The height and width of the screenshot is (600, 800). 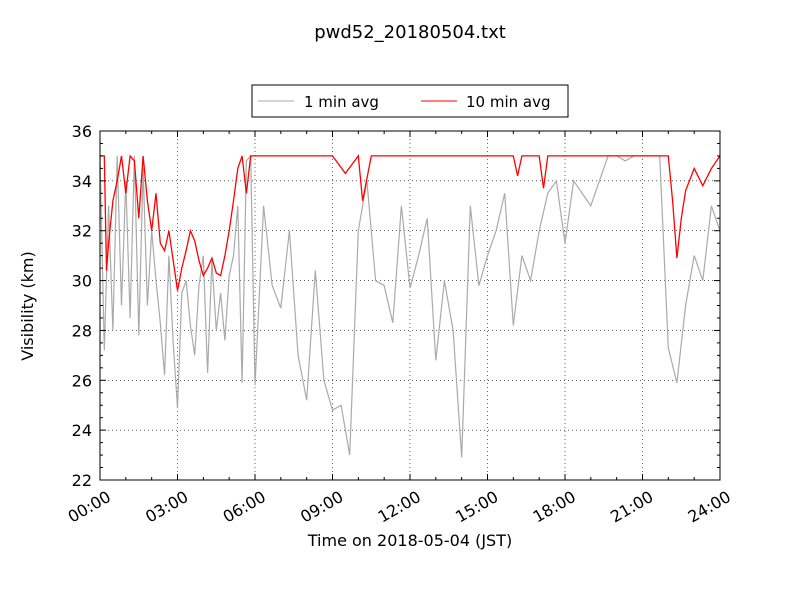 What do you see at coordinates (631, 507) in the screenshot?
I see `x-tick-label: 21:00` at bounding box center [631, 507].